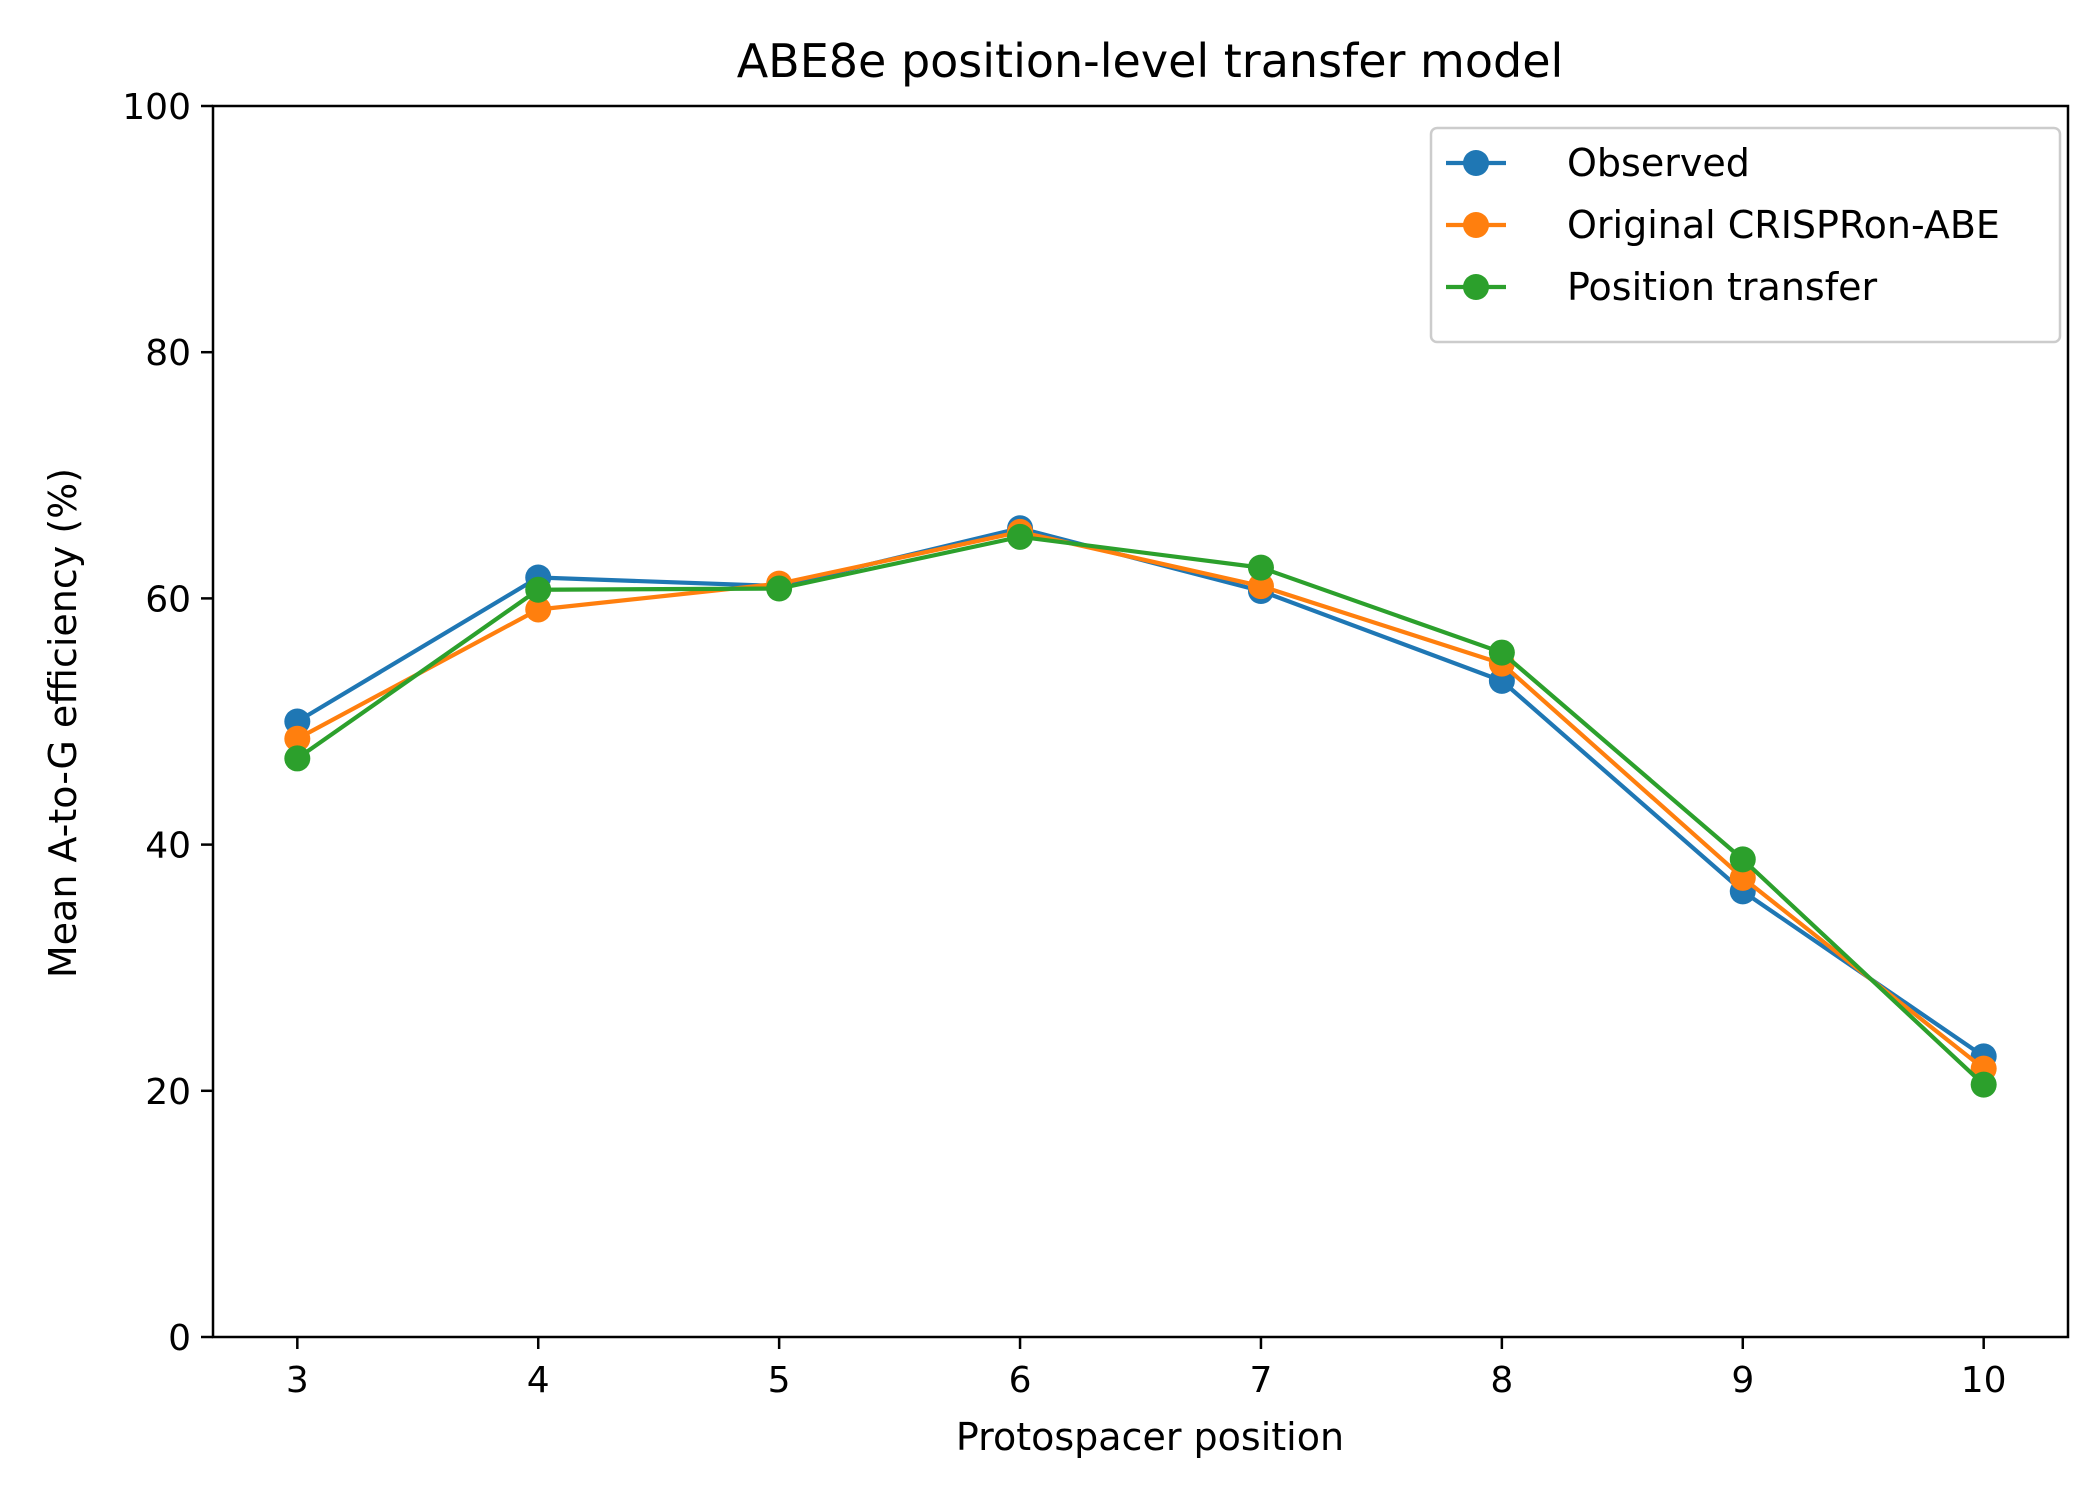 This screenshot has height=1500, width=2100. I want to click on y-tick-label-0: 0, so click(179, 1338).